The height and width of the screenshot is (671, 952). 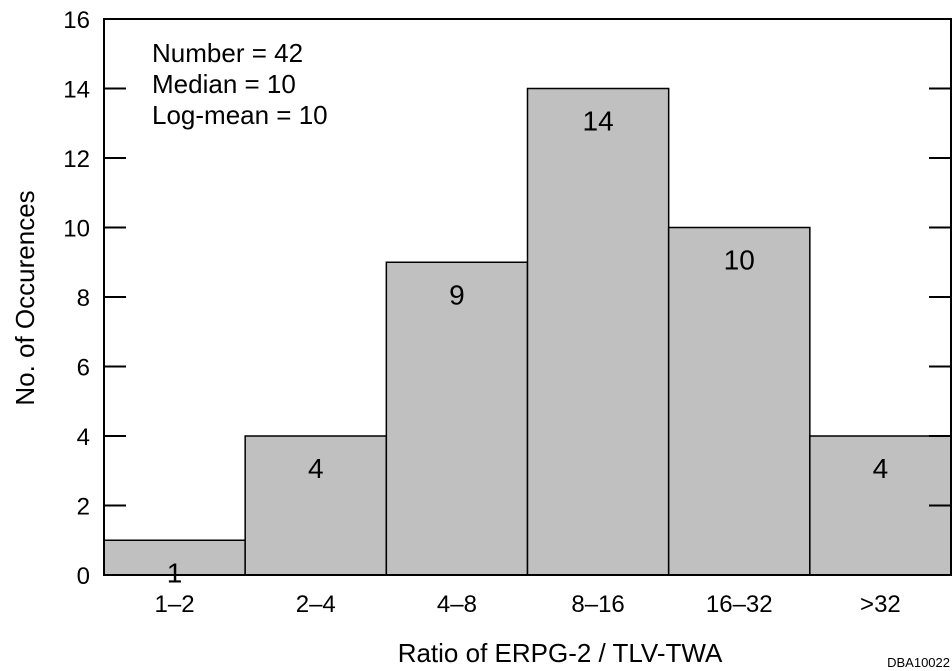 I want to click on bar-value-label: 10, so click(x=739, y=260).